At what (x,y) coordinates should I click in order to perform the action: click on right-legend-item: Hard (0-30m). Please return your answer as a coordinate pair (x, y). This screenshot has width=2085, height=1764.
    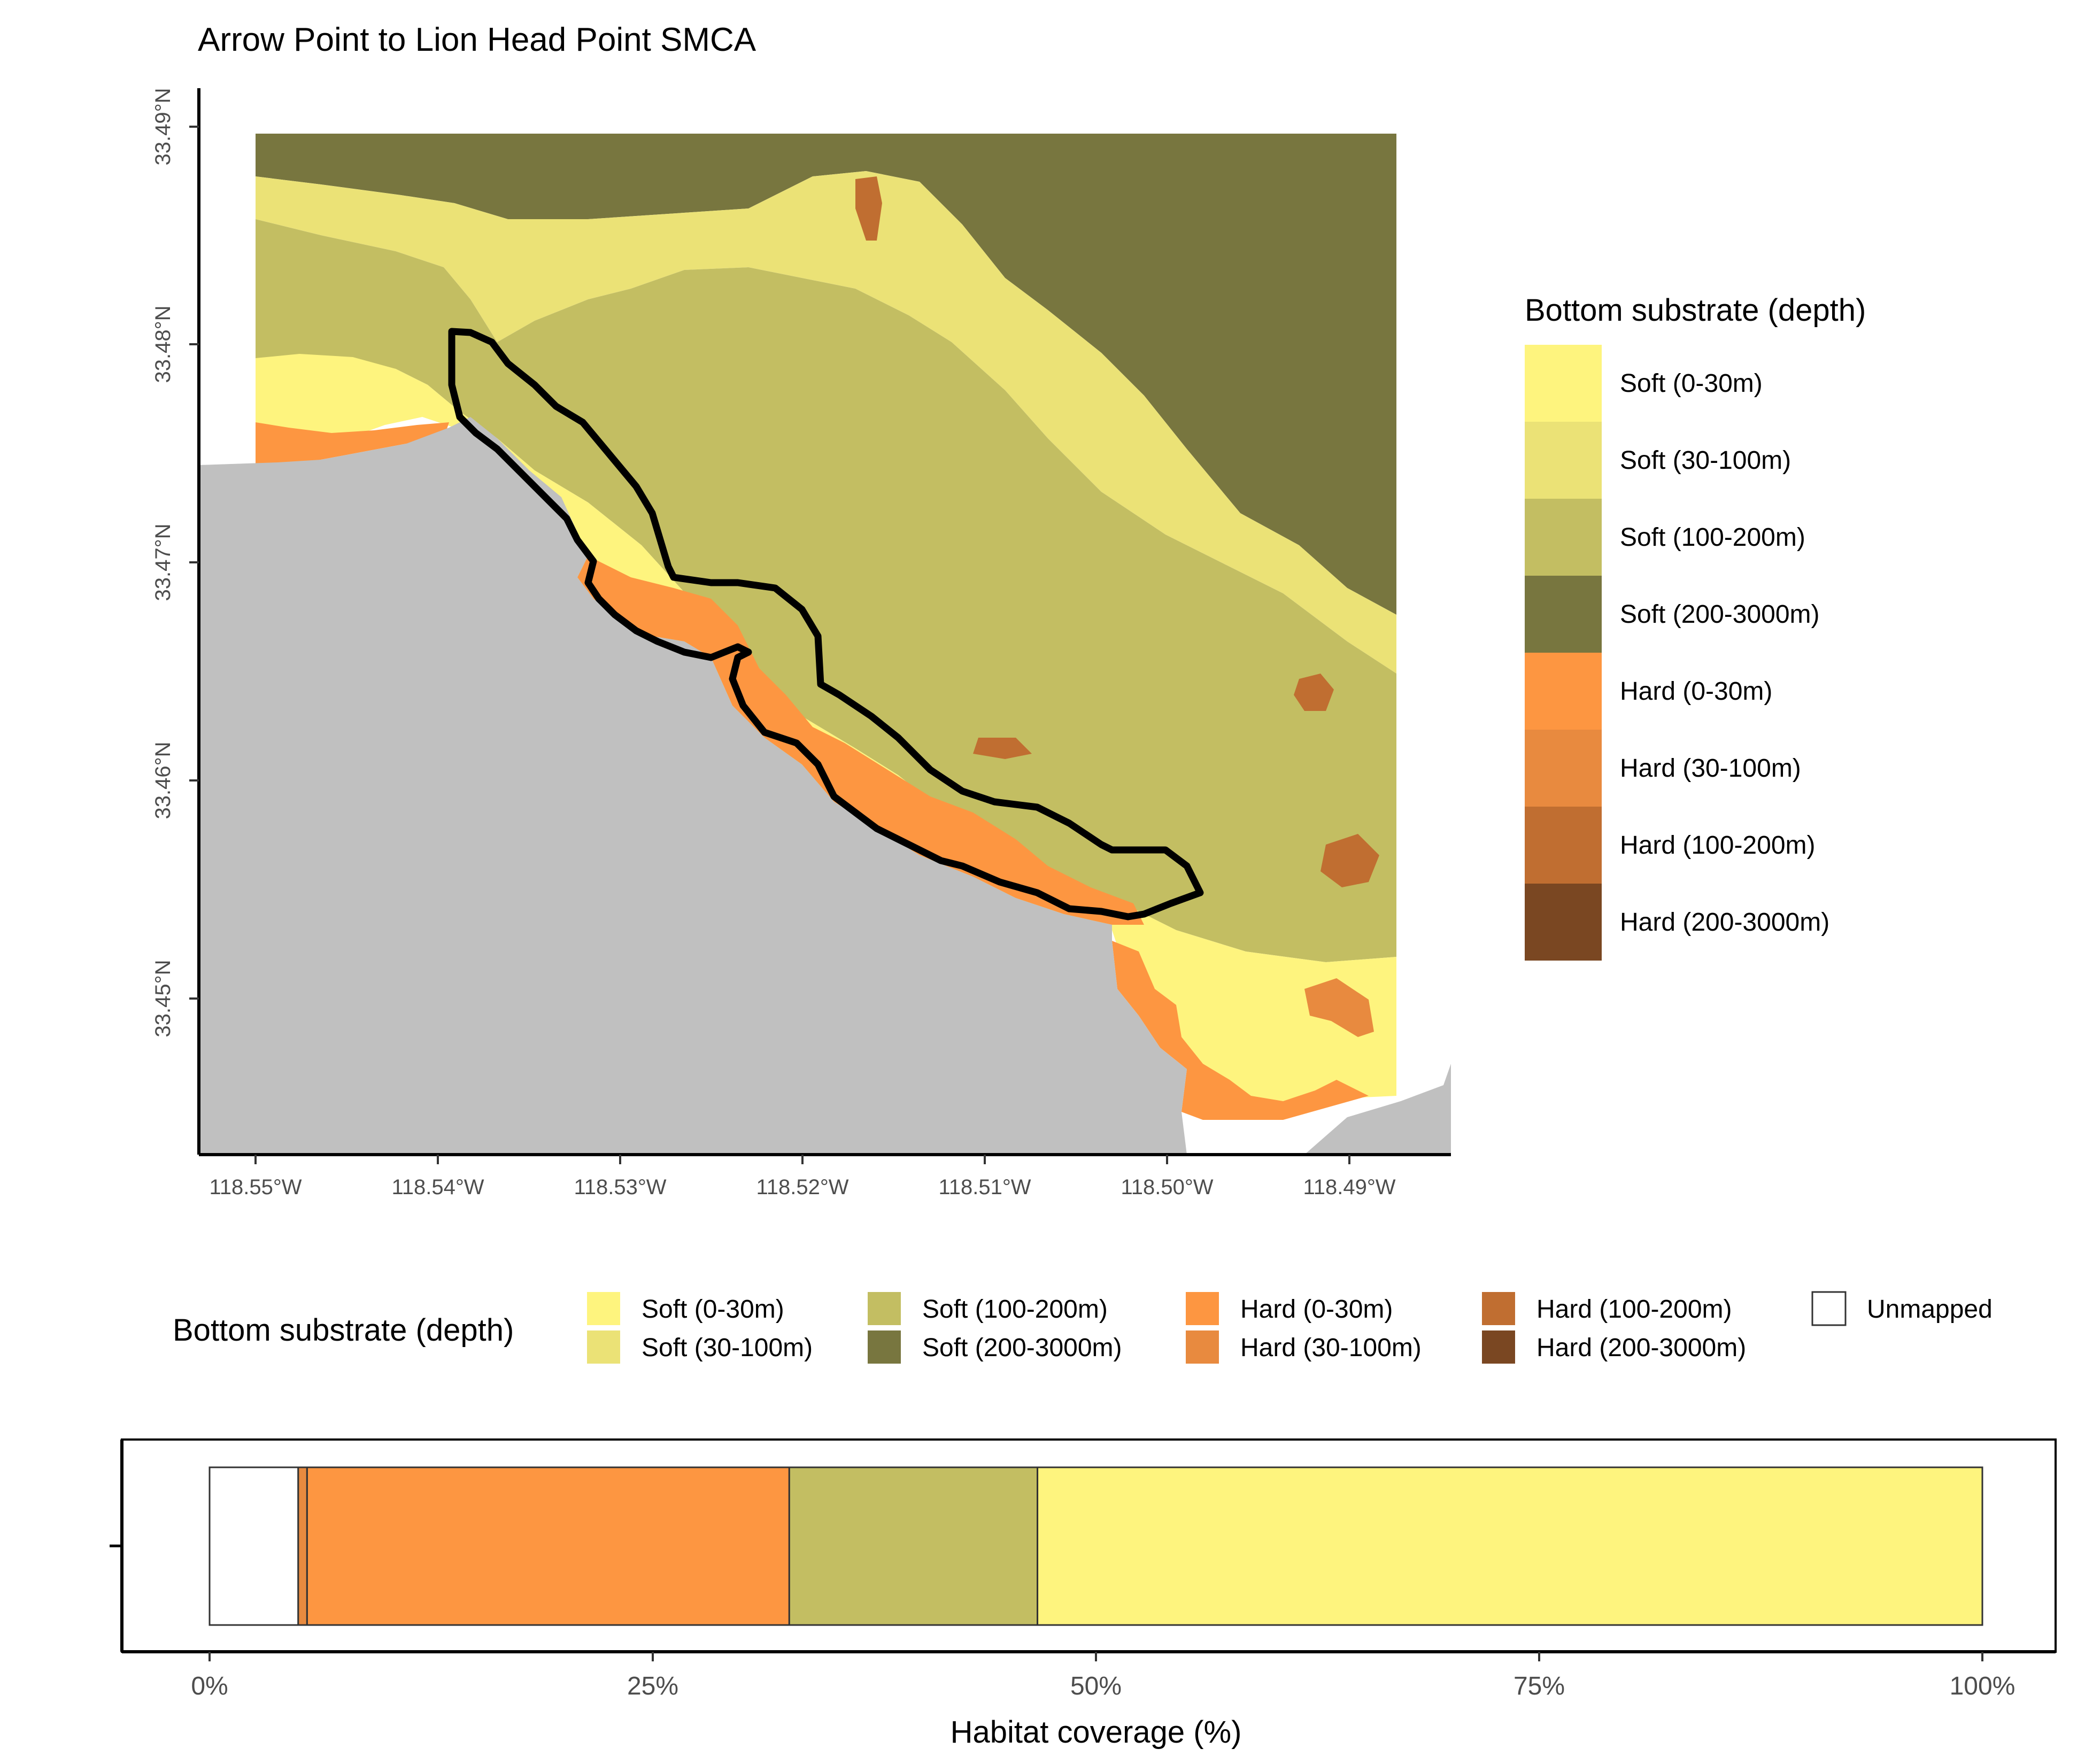
    Looking at the image, I should click on (1648, 691).